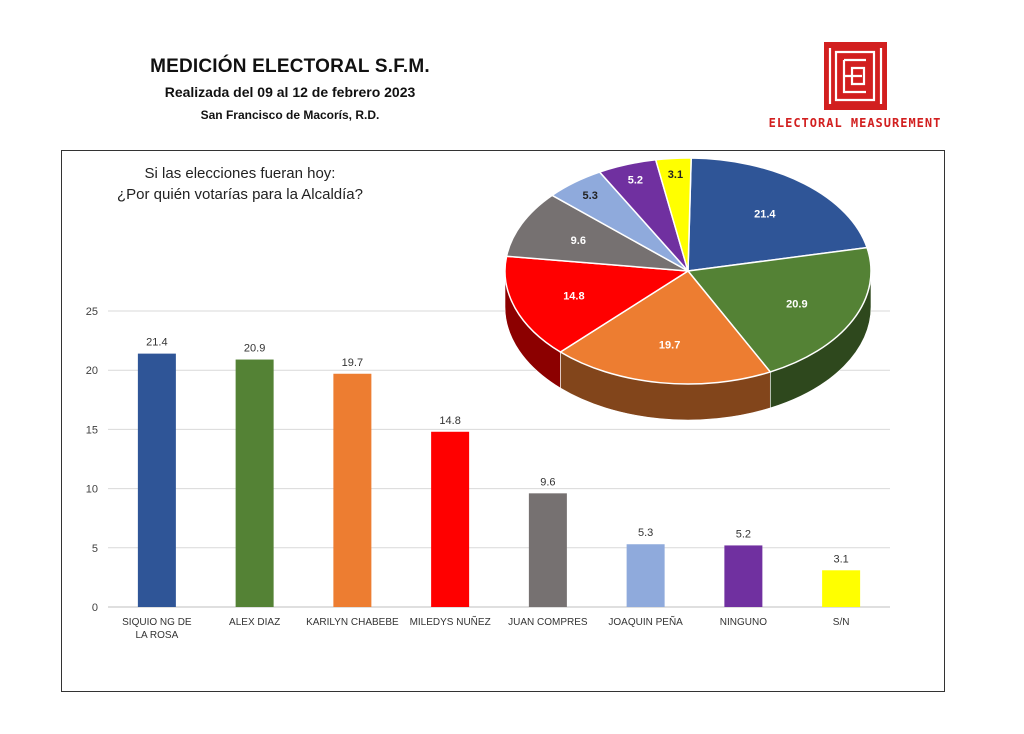 The width and height of the screenshot is (1024, 734). Describe the element at coordinates (254, 349) in the screenshot. I see `bar-value-label: 20.9` at that location.